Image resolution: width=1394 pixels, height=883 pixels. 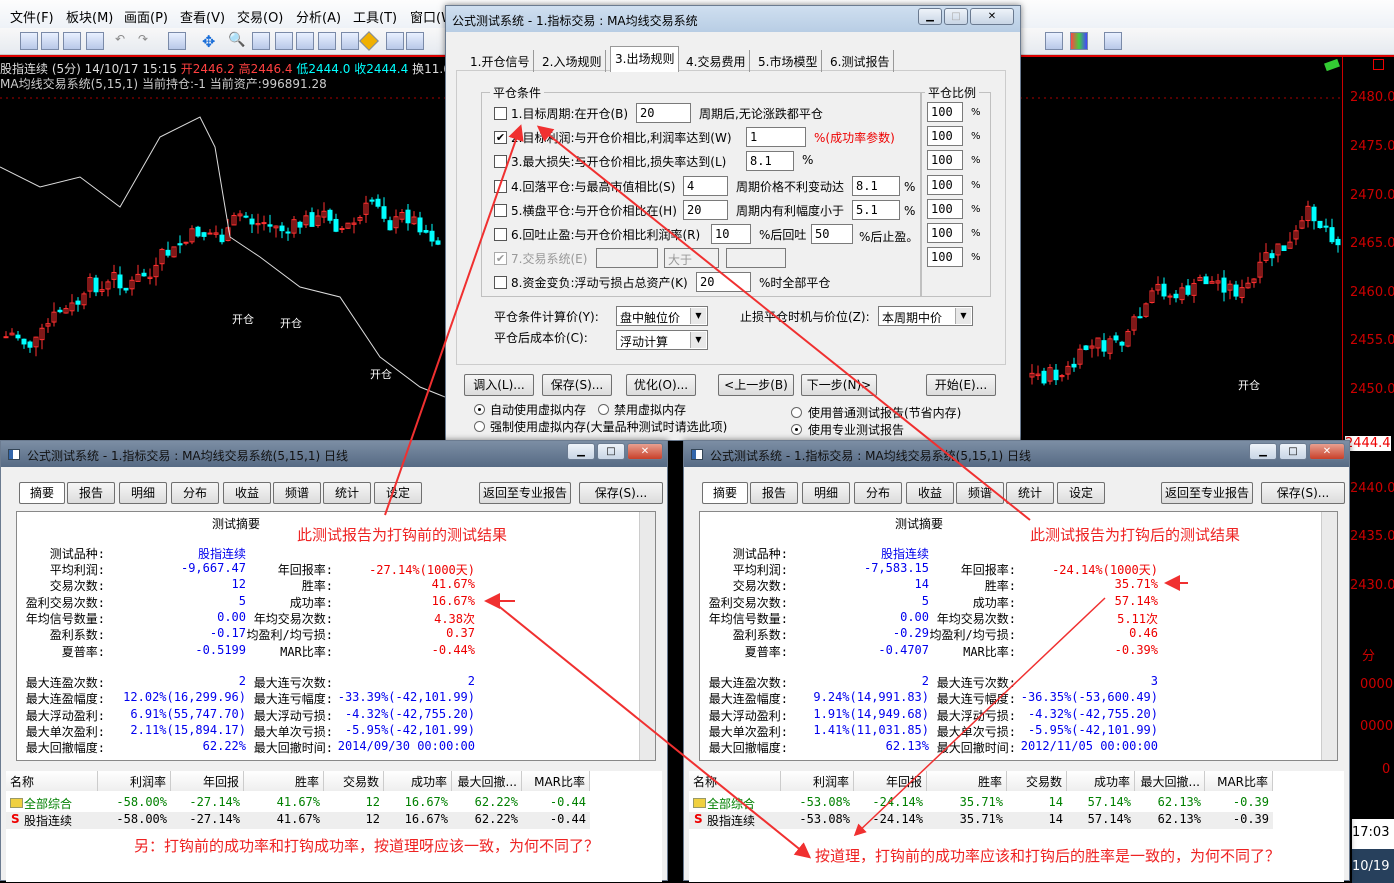 I want to click on select-tool-icon, so click(x=177, y=41).